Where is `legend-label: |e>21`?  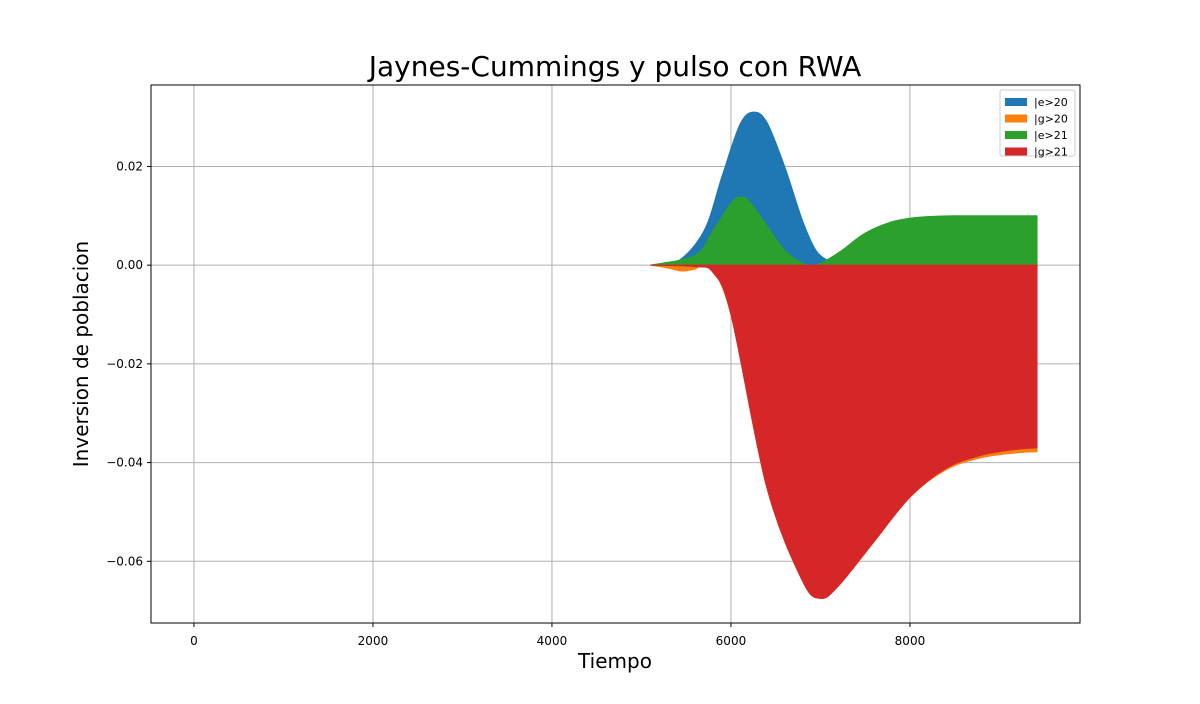 legend-label: |e>21 is located at coordinates (1051, 135).